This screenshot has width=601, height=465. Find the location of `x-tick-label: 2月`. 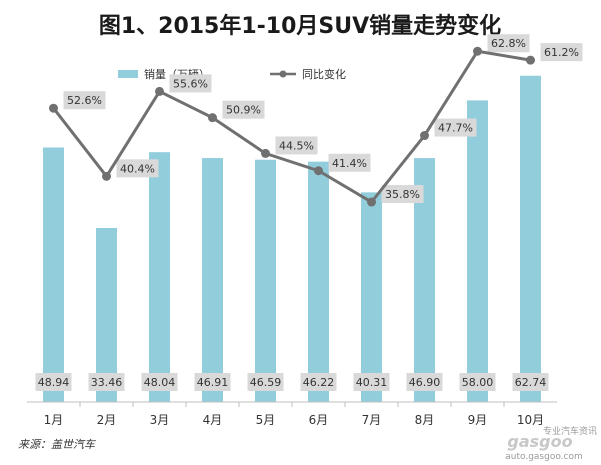

x-tick-label: 2月 is located at coordinates (107, 420).